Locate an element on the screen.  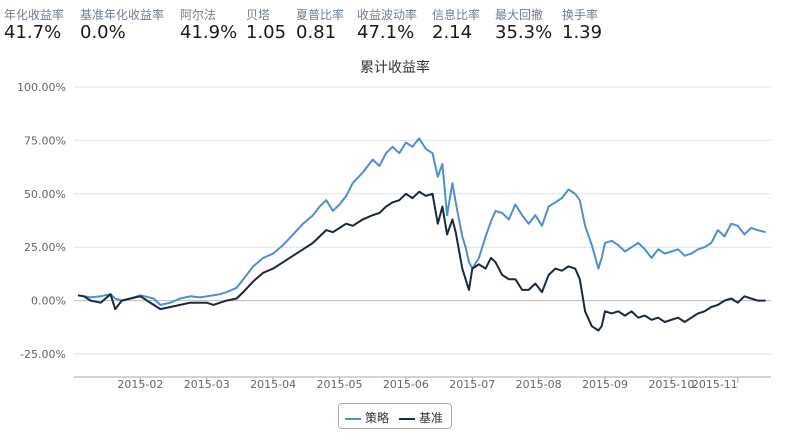
y-tick-label: 25.00% is located at coordinates (45, 247).